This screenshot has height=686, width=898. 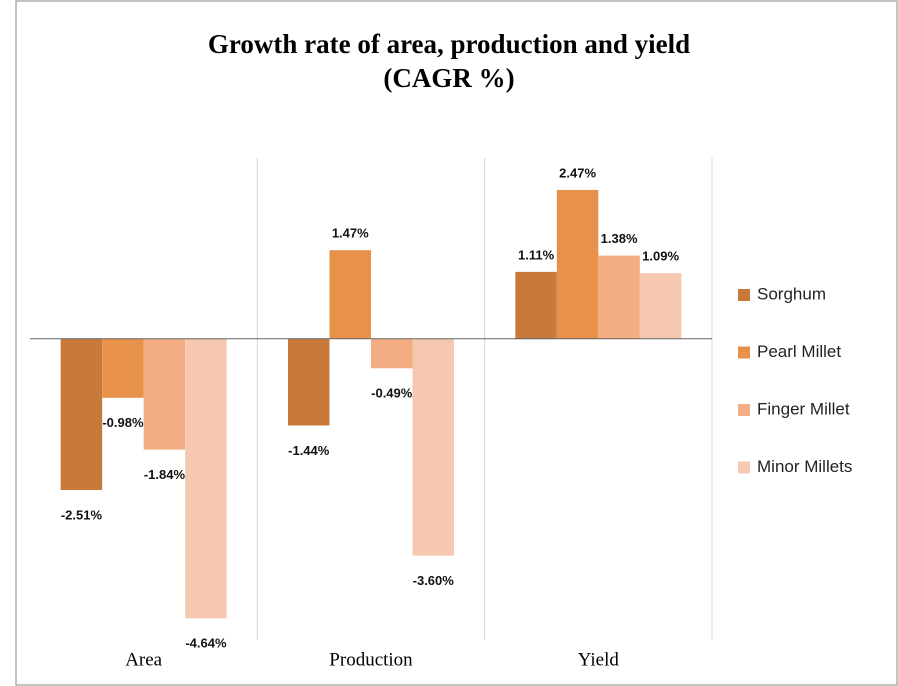 I want to click on value-label: -3.60%, so click(x=434, y=580).